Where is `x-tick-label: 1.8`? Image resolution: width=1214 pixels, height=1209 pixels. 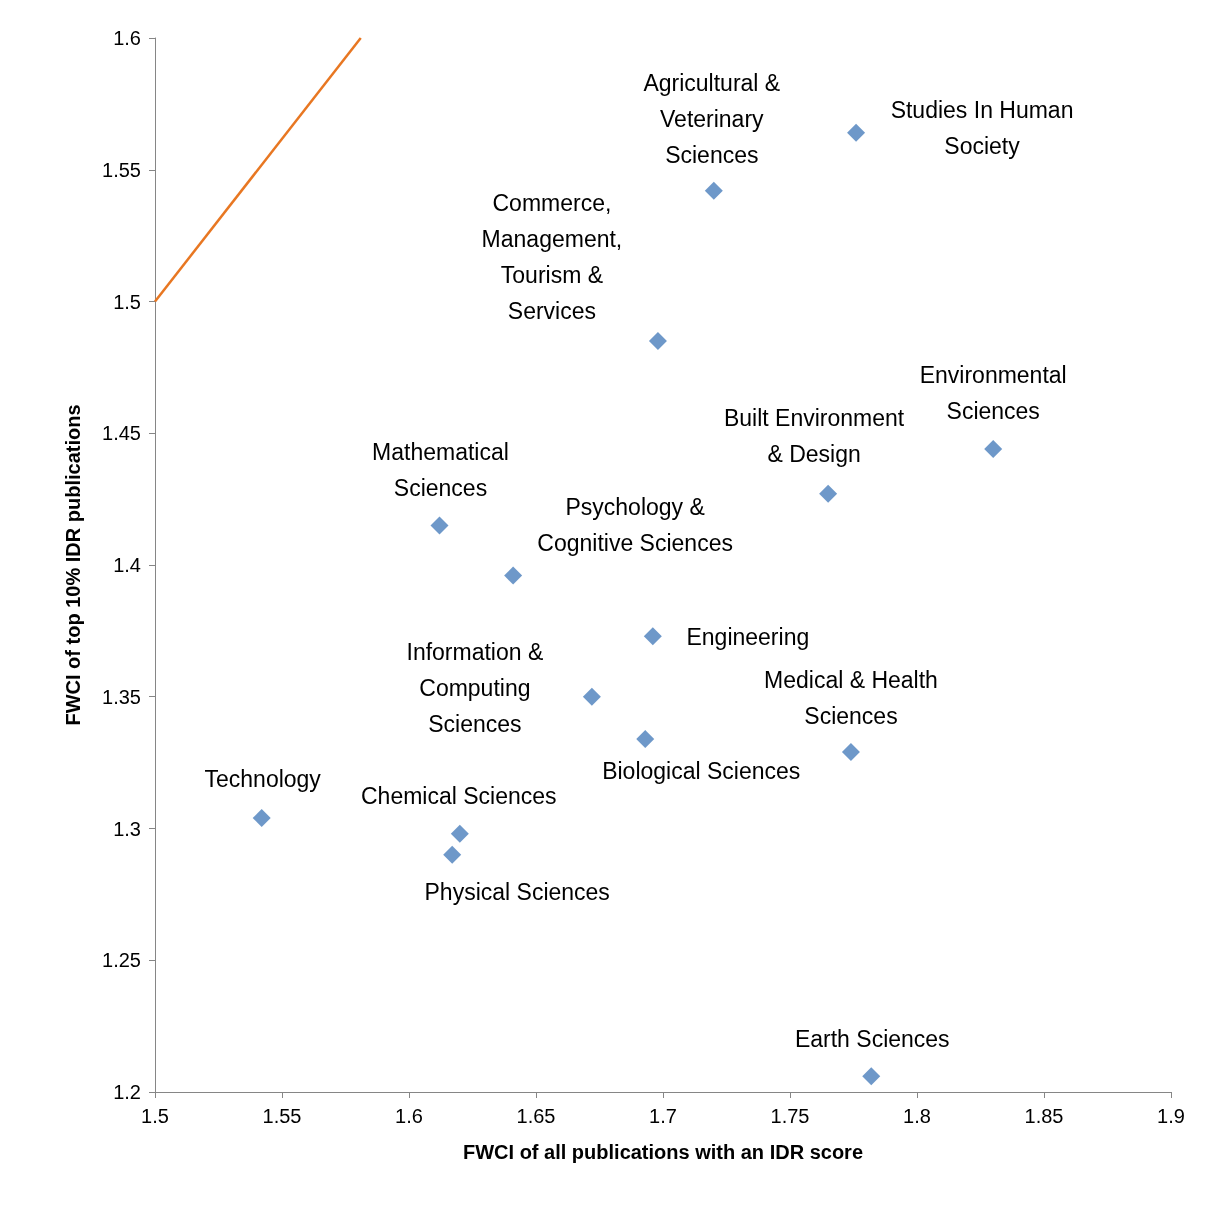
x-tick-label: 1.8 is located at coordinates (917, 1116).